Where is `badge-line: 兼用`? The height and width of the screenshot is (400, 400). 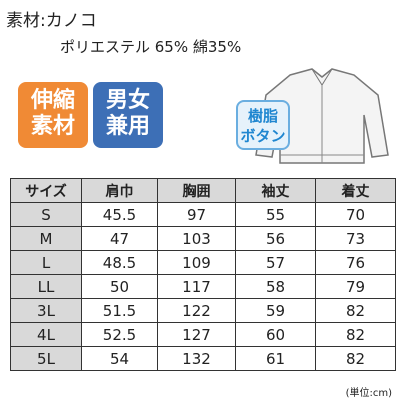 badge-line: 兼用 is located at coordinates (127, 126).